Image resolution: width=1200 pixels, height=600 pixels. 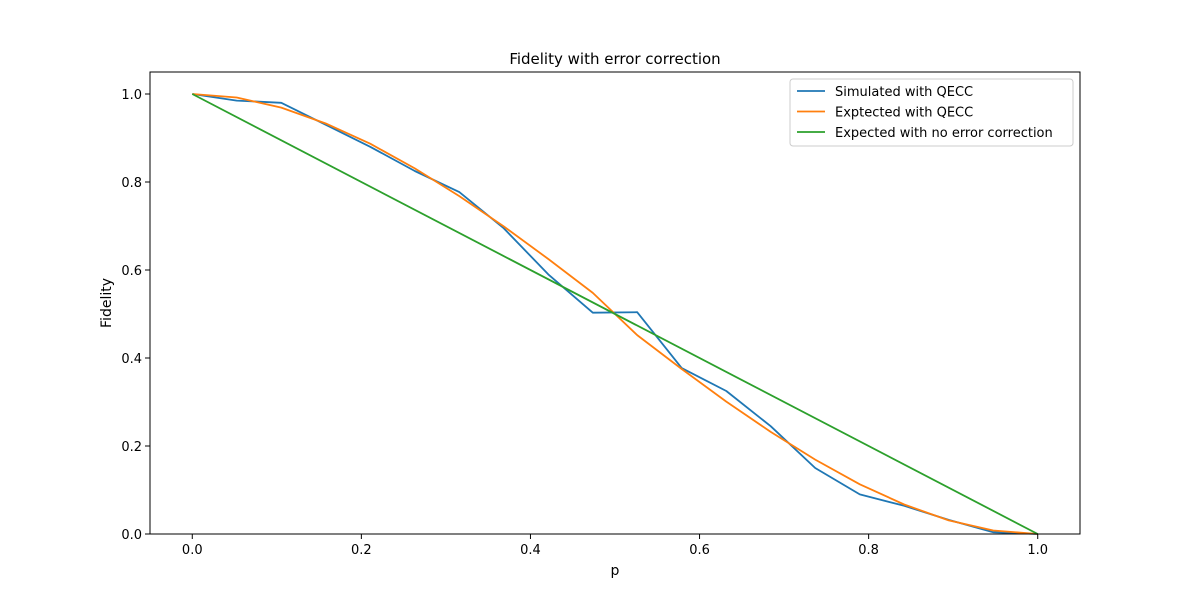 What do you see at coordinates (131, 535) in the screenshot?
I see `y-tick-label: 0.0` at bounding box center [131, 535].